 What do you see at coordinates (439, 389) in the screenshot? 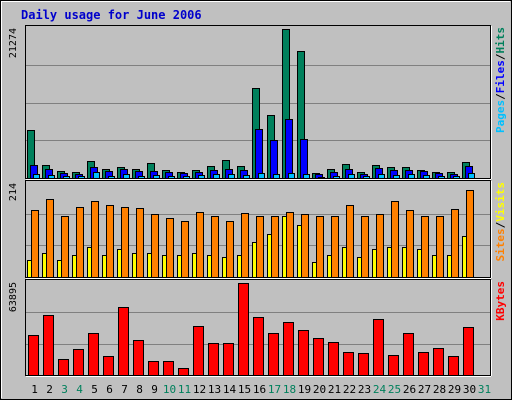
I see `day-label: 28` at bounding box center [439, 389].